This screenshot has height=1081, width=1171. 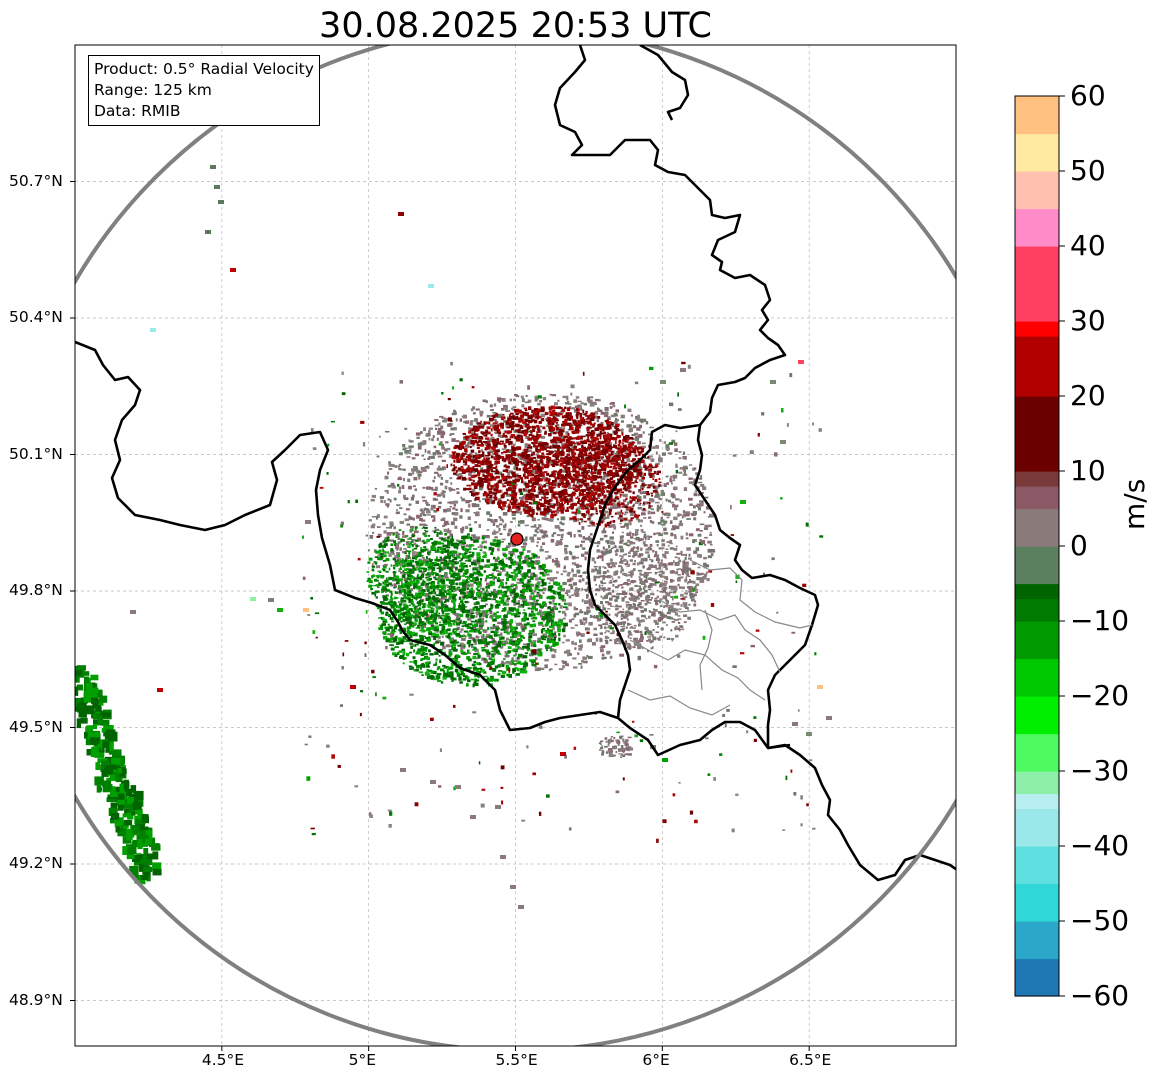 What do you see at coordinates (1100, 620) in the screenshot?
I see `colorbar-tick-label: −10` at bounding box center [1100, 620].